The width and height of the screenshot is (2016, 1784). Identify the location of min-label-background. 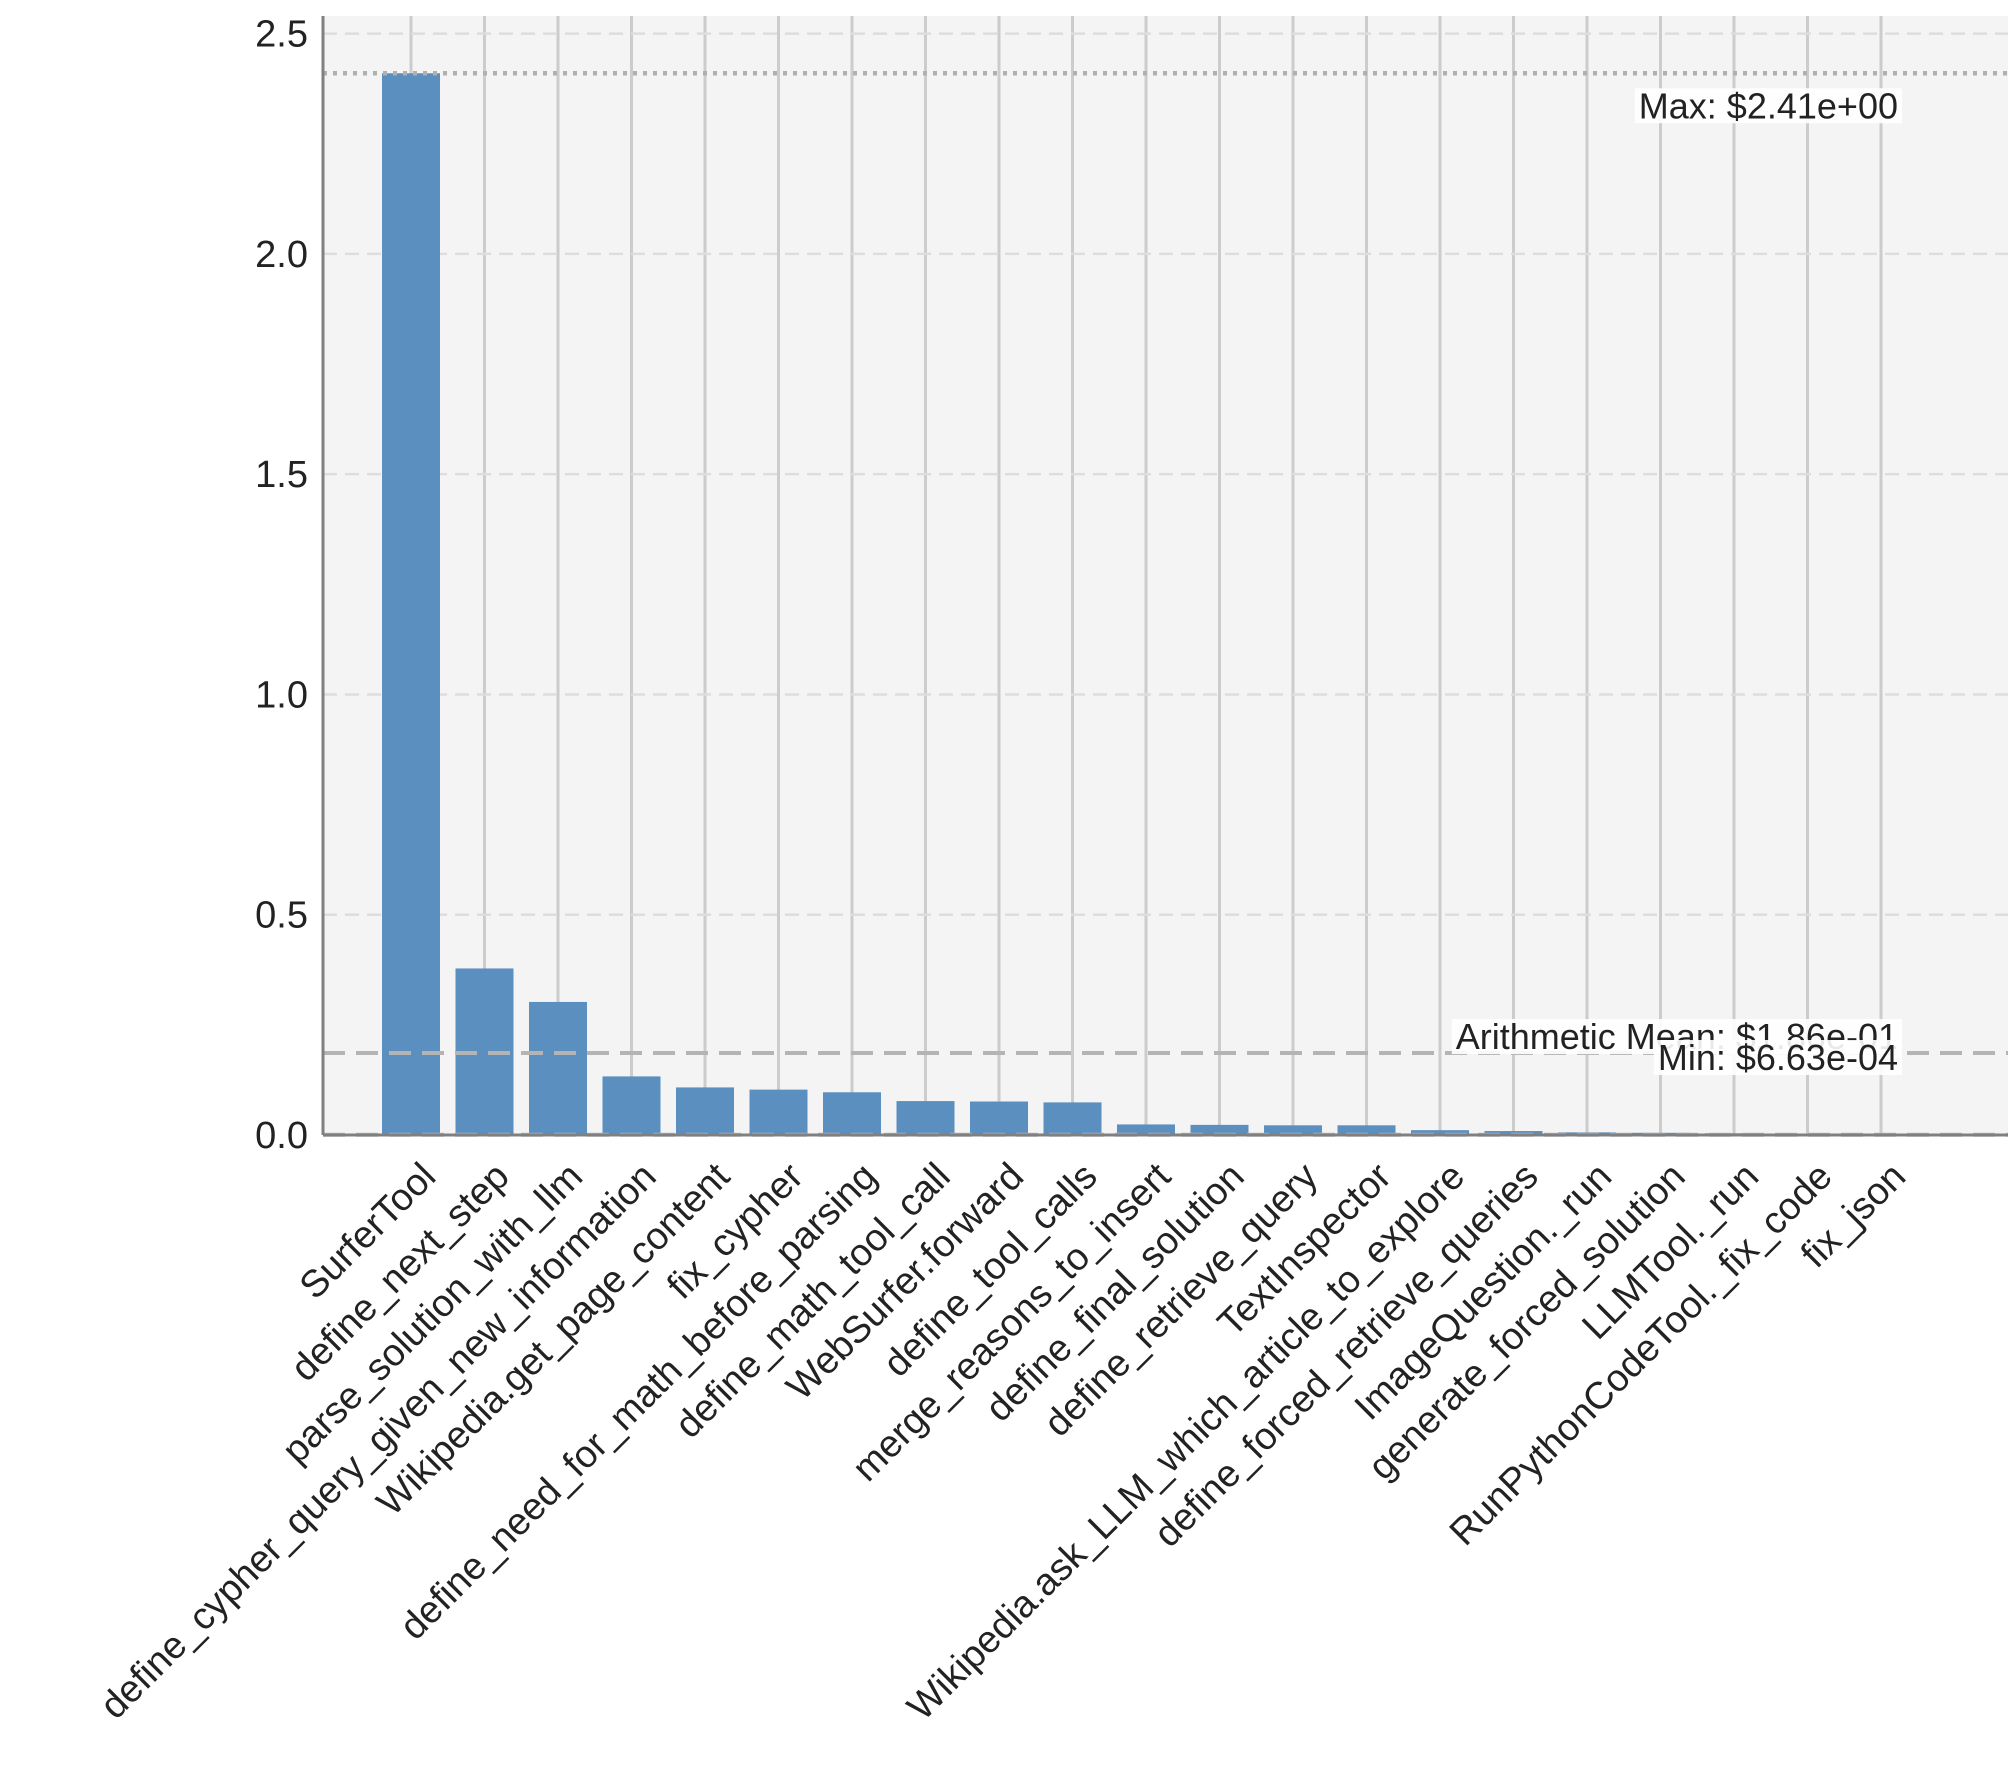
(1777, 1057).